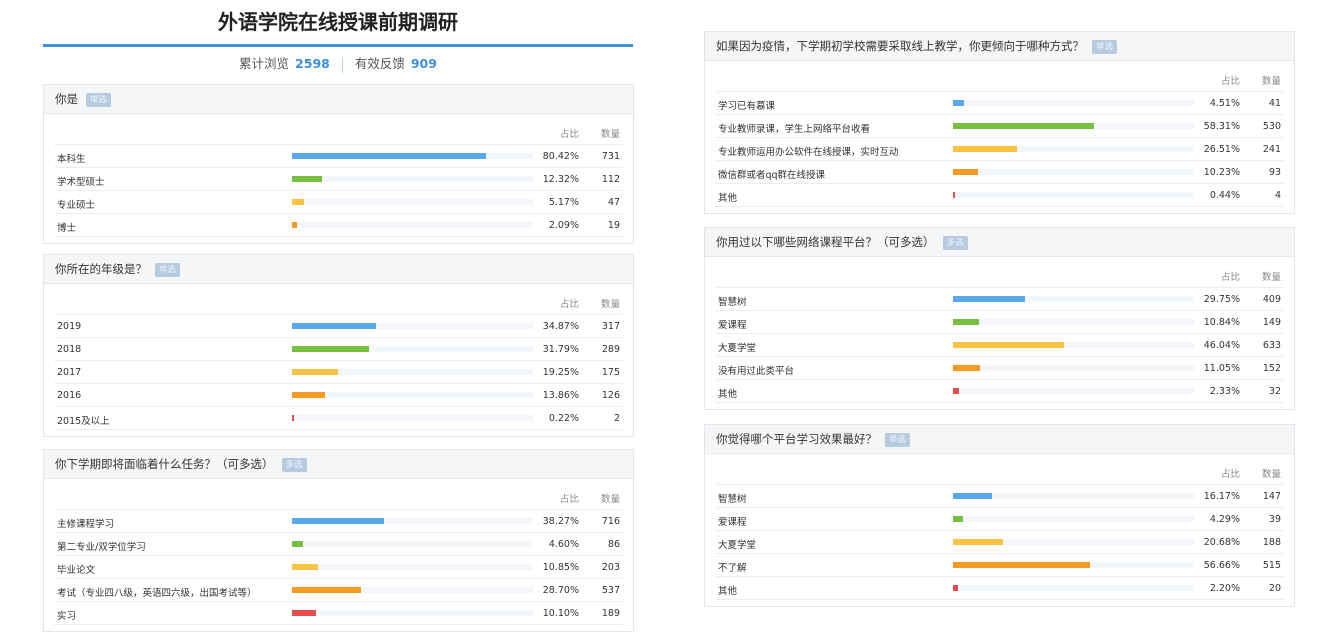 This screenshot has width=1334, height=632. I want to click on option-count: 39, so click(1274, 519).